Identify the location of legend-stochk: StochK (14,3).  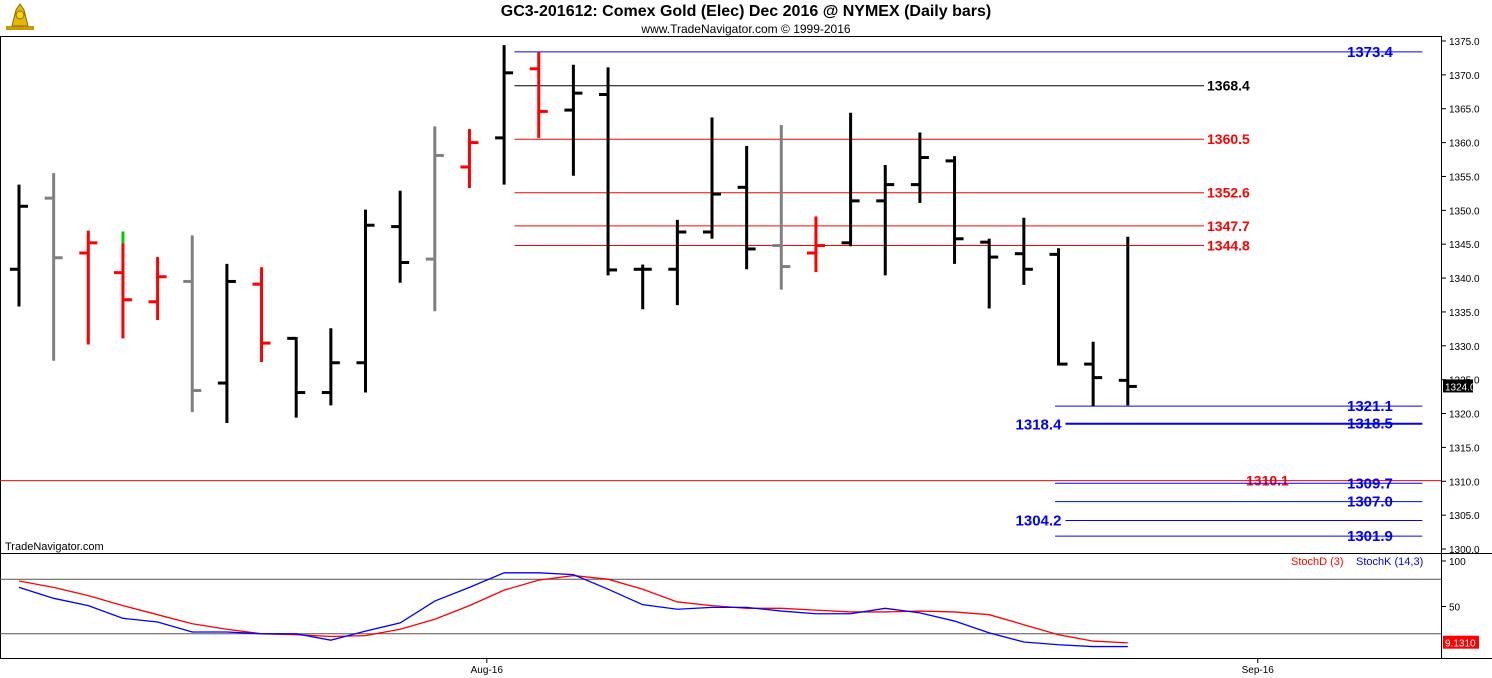
(1390, 562).